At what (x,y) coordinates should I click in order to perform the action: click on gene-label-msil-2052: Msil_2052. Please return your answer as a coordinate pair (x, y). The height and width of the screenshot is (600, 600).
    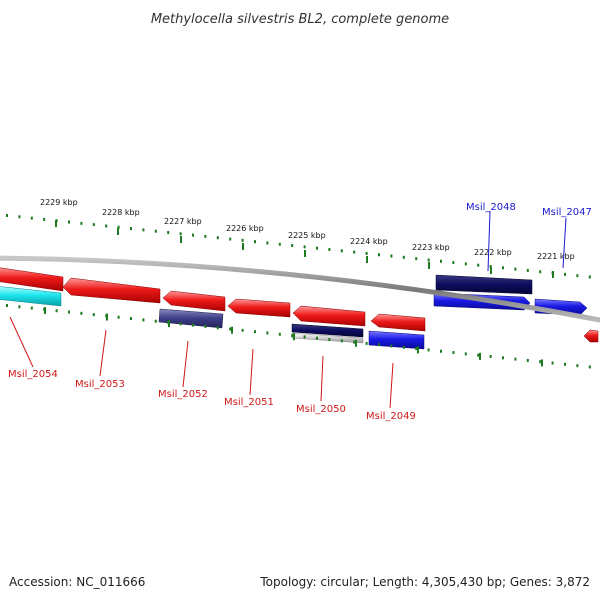
    Looking at the image, I should click on (183, 370).